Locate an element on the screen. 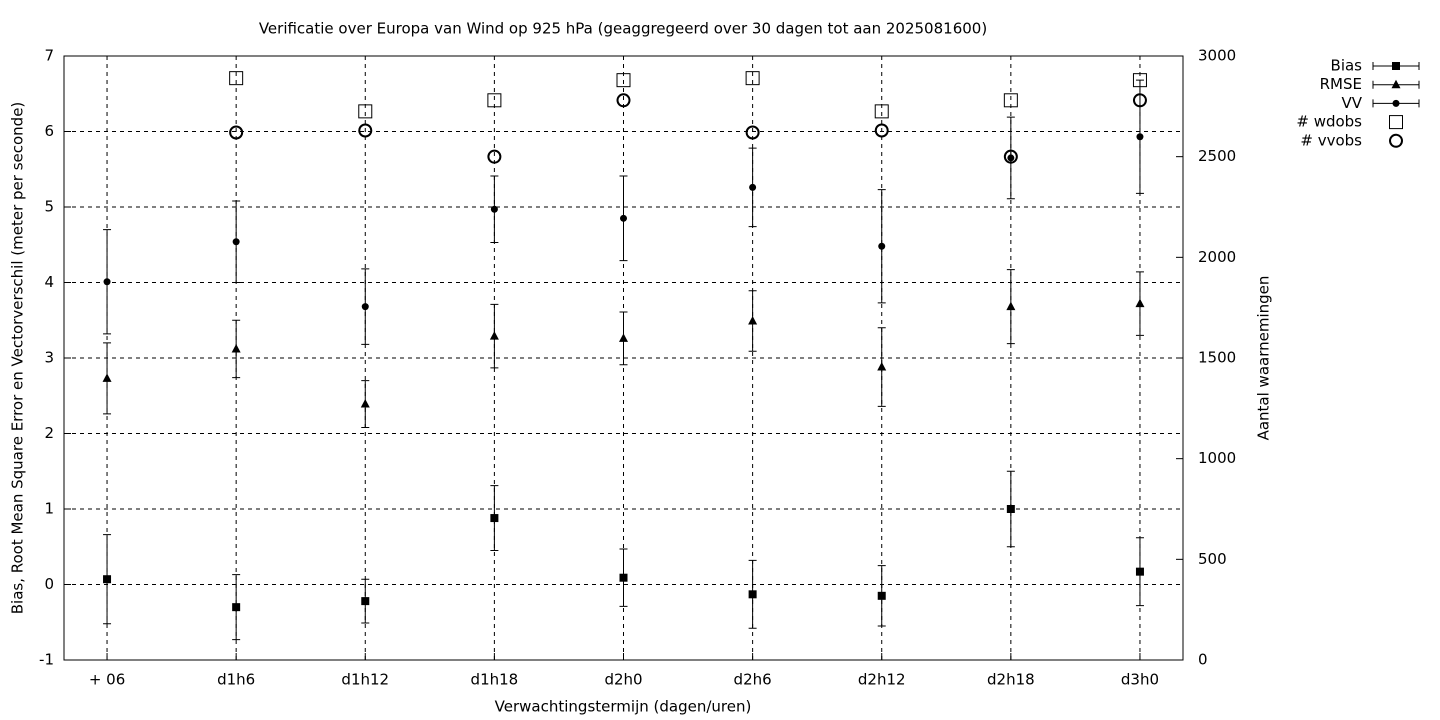 The width and height of the screenshot is (1440, 720). y2-tick-label: 1000 is located at coordinates (1217, 458).